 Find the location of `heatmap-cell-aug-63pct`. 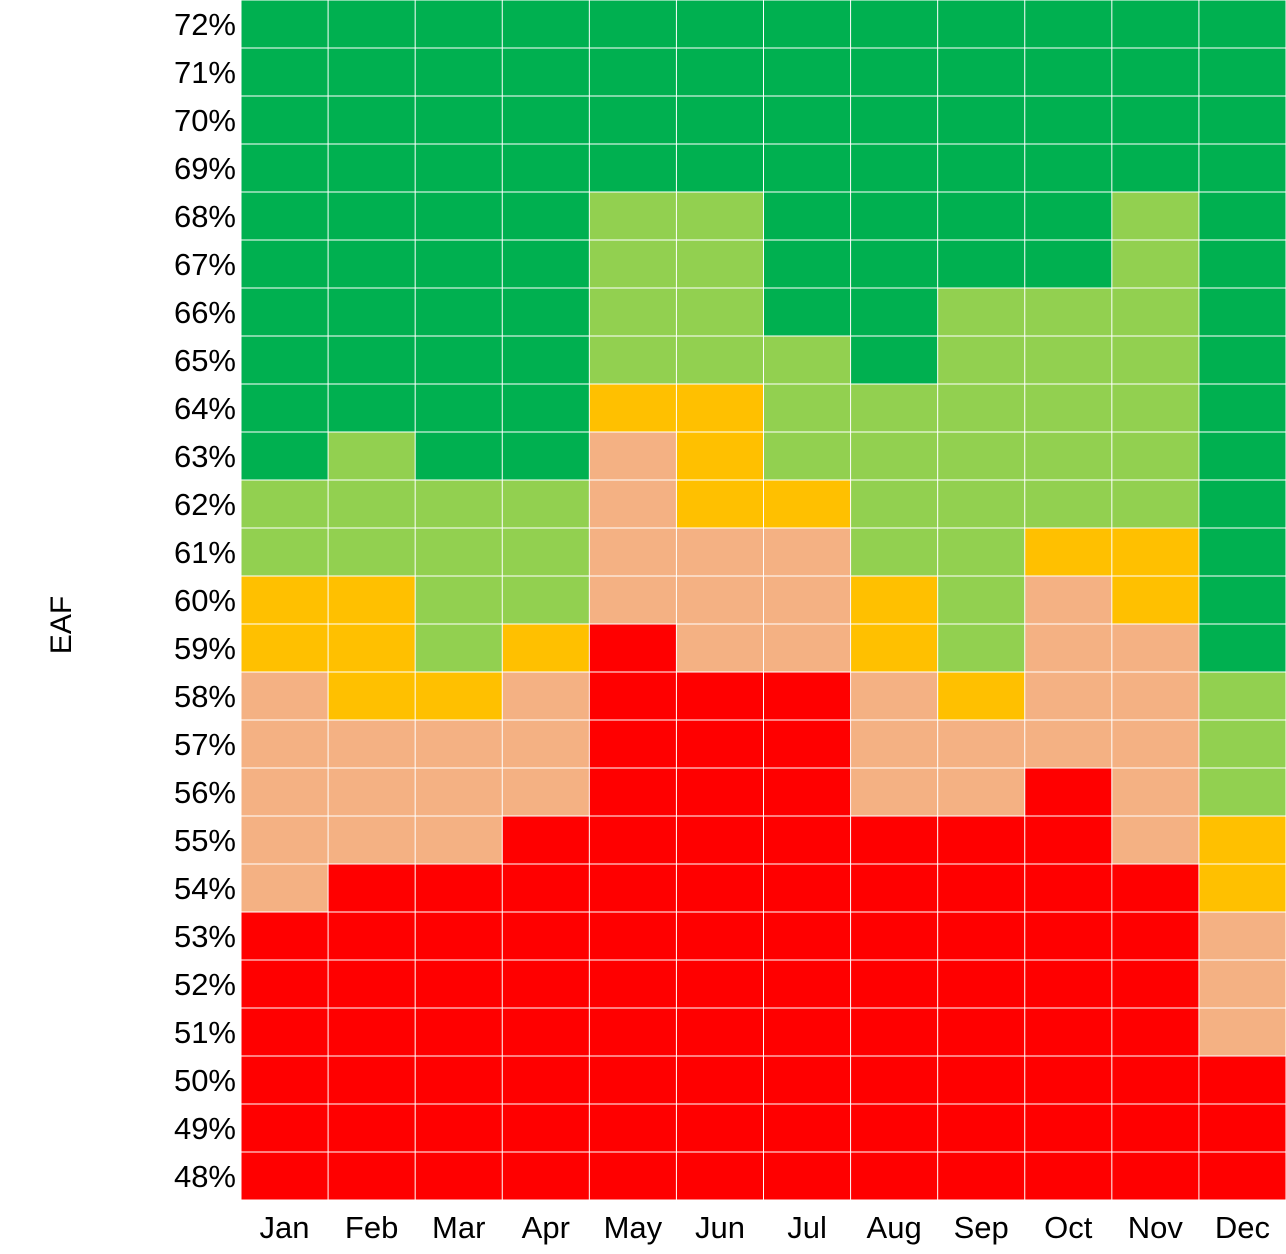

heatmap-cell-aug-63pct is located at coordinates (894, 456).